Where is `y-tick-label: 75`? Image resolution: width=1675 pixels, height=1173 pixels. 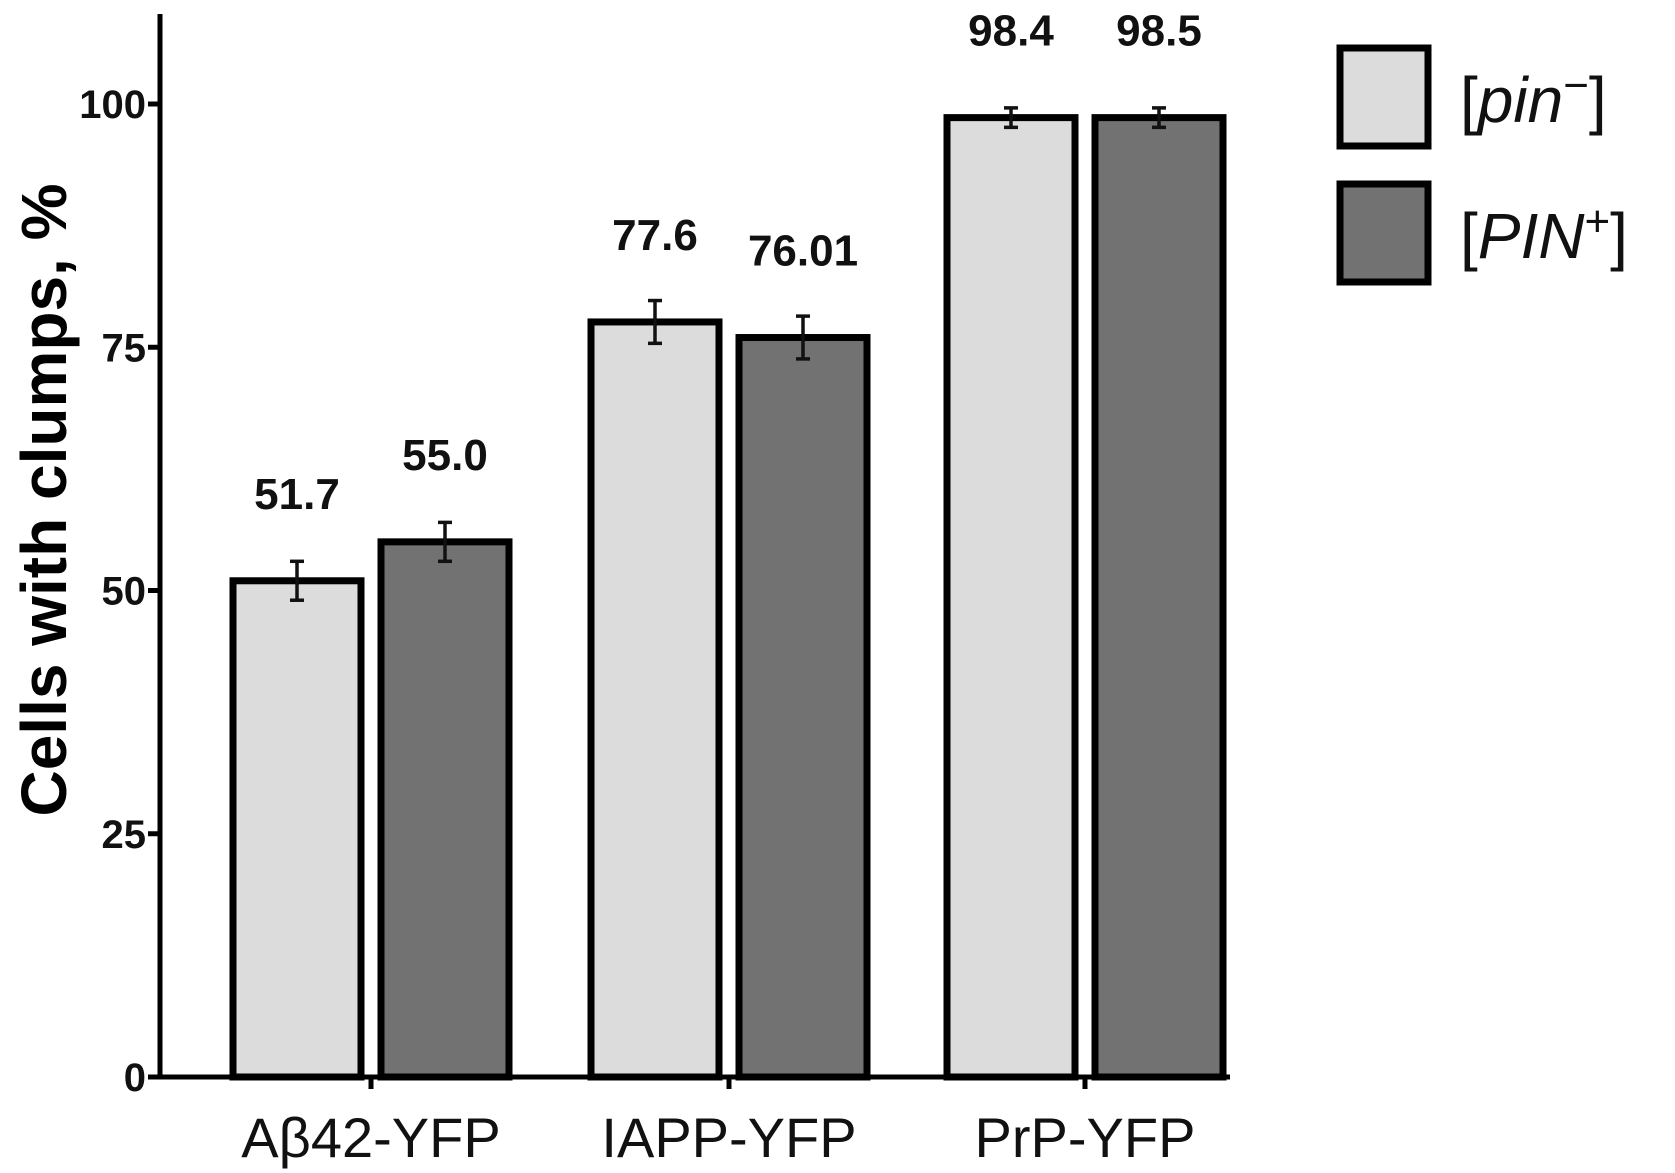 y-tick-label: 75 is located at coordinates (124, 348).